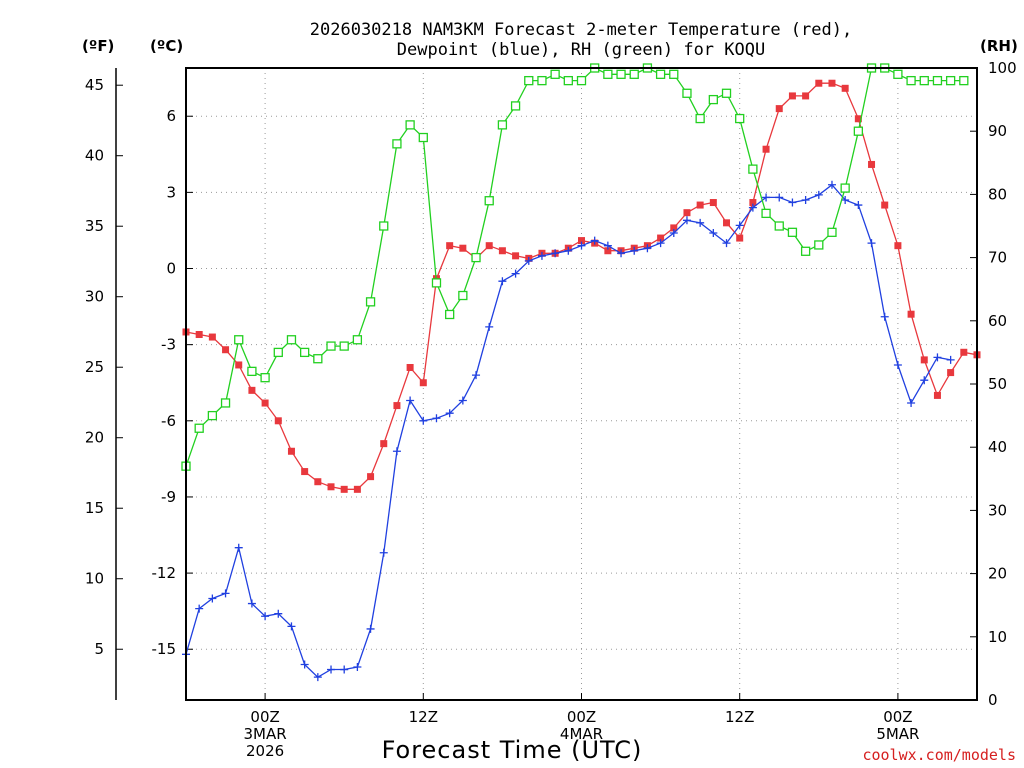  I want to click on time-tick-label: 2026, so click(265, 751).